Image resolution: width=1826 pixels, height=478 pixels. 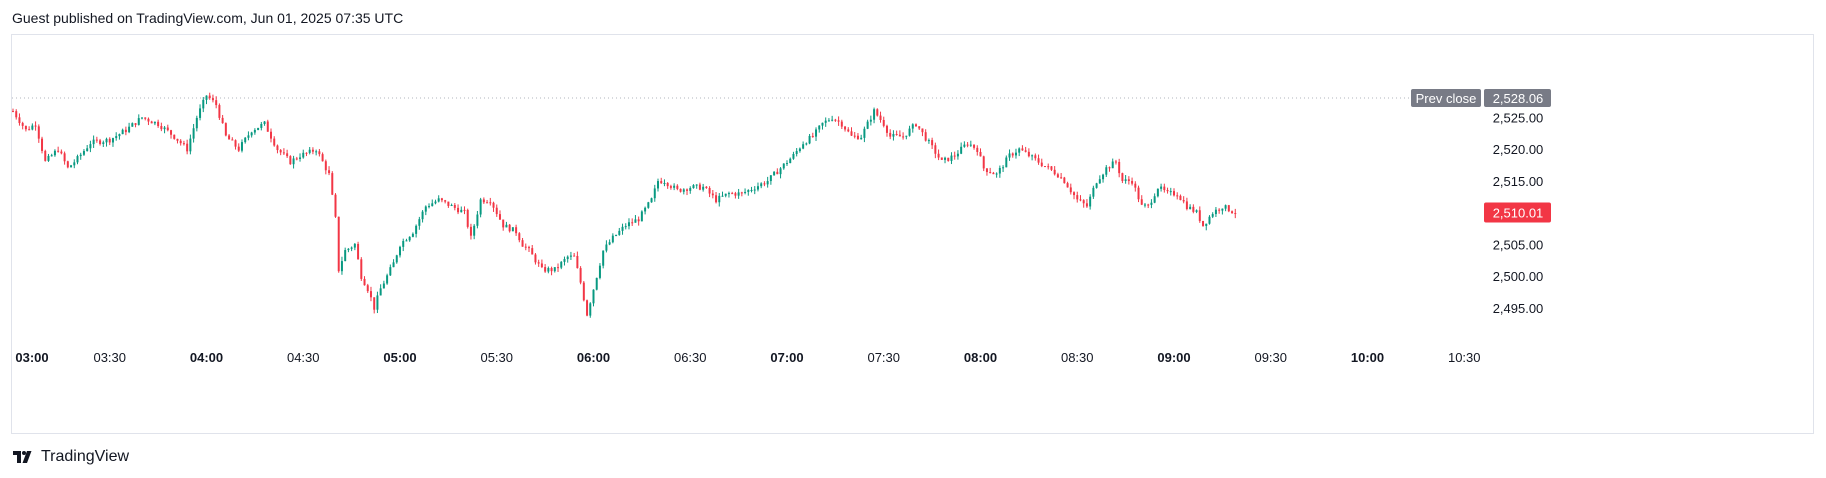 What do you see at coordinates (1518, 244) in the screenshot?
I see `price-tick-label: 2,505.00` at bounding box center [1518, 244].